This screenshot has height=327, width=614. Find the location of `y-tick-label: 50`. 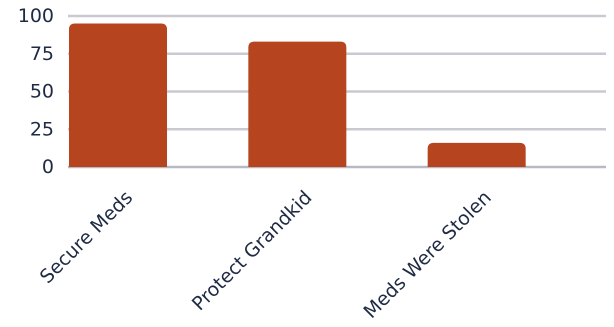

y-tick-label: 50 is located at coordinates (42, 92).